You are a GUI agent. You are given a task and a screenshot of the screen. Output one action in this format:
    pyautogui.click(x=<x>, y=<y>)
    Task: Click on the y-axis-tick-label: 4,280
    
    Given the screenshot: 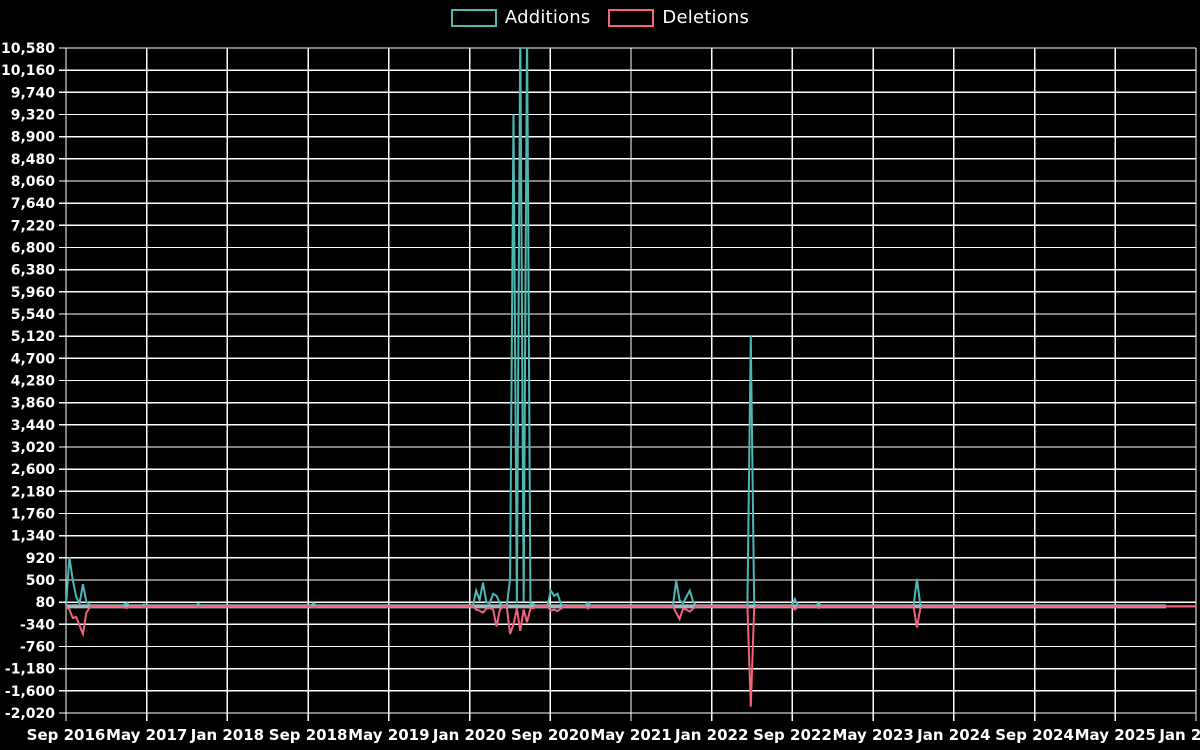 What is the action you would take?
    pyautogui.click(x=33, y=382)
    